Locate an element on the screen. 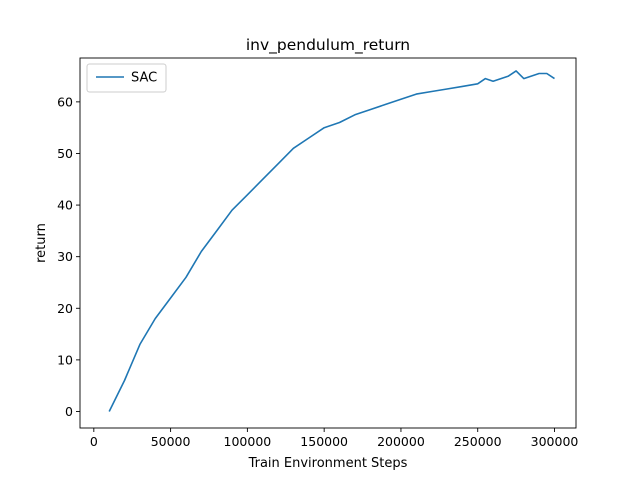 The height and width of the screenshot is (480, 640). x-axis-ticks: 0 50000 100000 150000 200000 250000 300000 is located at coordinates (334, 438).